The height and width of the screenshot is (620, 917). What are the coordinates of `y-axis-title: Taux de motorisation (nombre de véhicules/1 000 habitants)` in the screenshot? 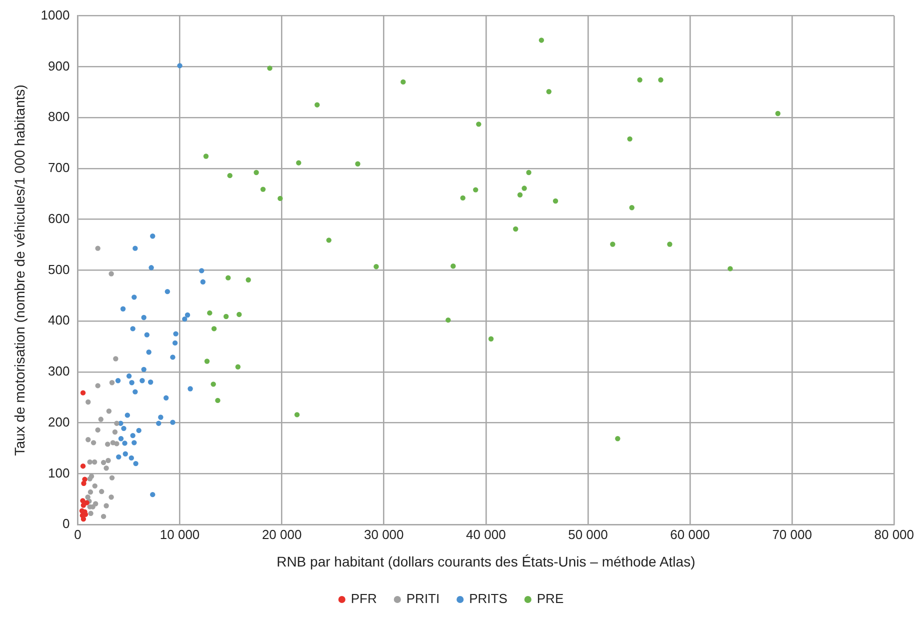 It's located at (19, 270).